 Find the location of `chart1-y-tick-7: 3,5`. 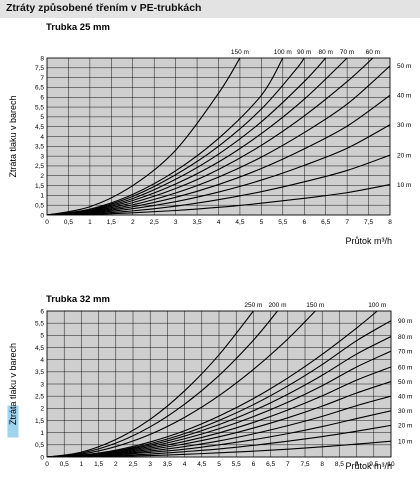

chart1-y-tick-7: 3,5 is located at coordinates (39, 147).